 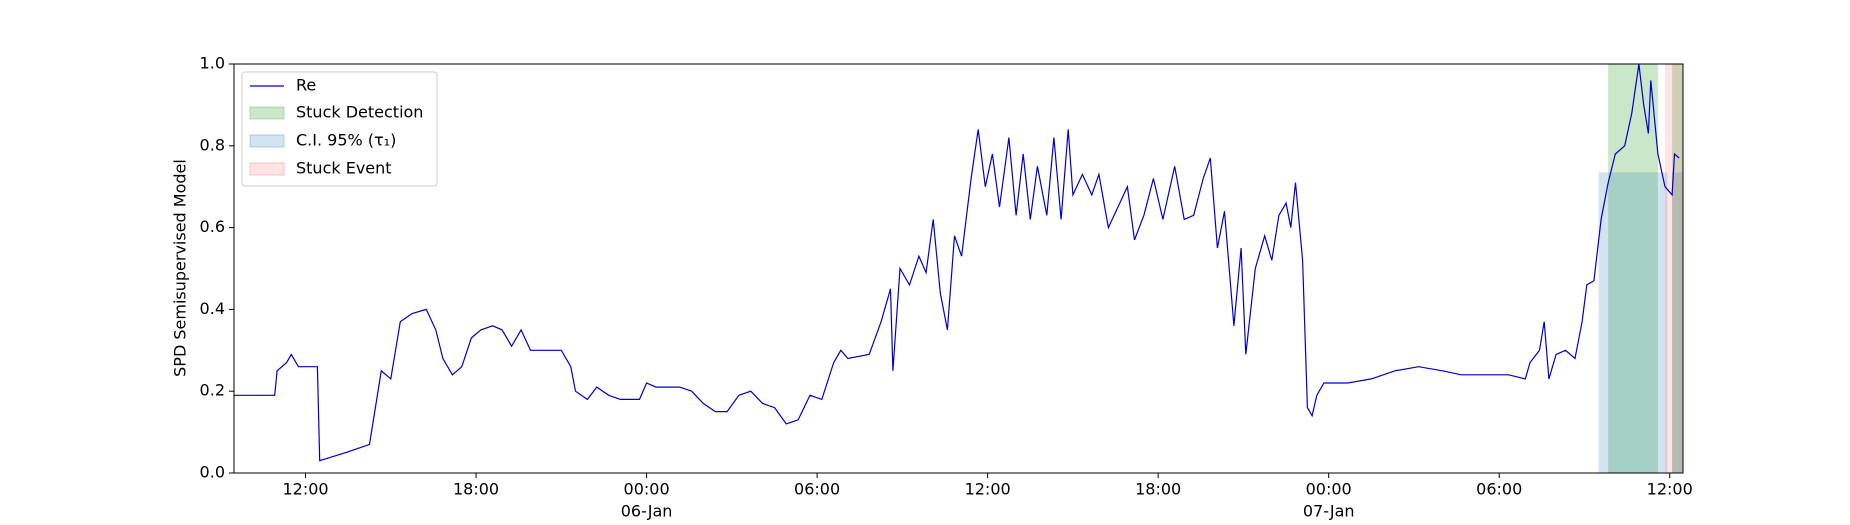 What do you see at coordinates (212, 226) in the screenshot?
I see `y-tick-label: 0.6` at bounding box center [212, 226].